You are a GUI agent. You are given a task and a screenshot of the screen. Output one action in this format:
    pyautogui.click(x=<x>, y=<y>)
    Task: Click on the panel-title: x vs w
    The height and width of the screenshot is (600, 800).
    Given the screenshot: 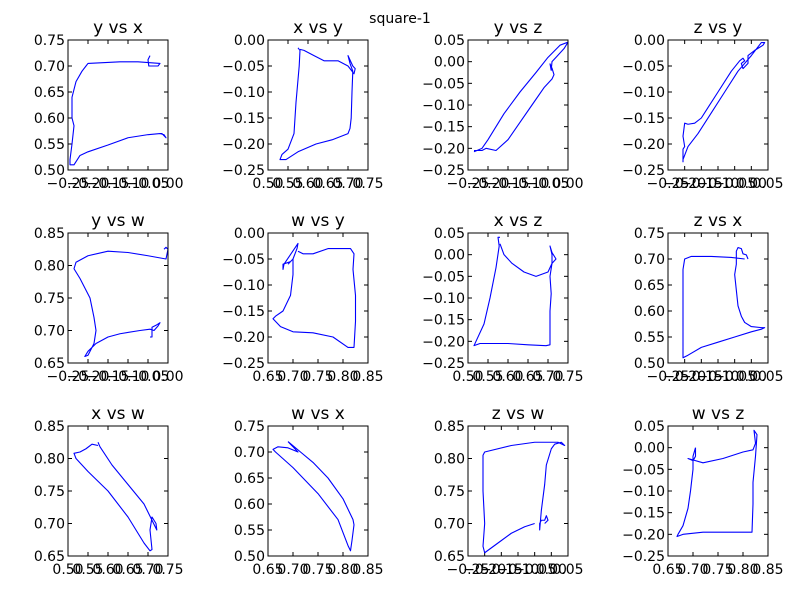 What is the action you would take?
    pyautogui.click(x=118, y=414)
    